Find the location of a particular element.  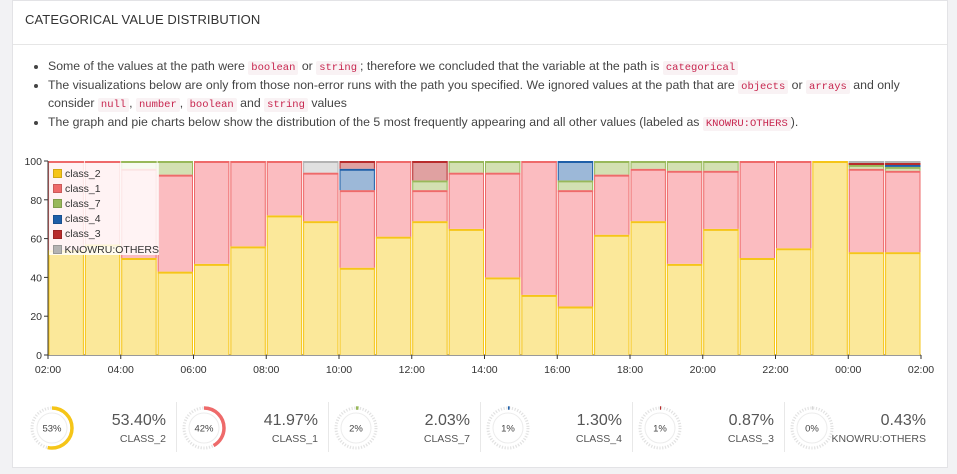

legend-label: class_4 is located at coordinates (83, 219).